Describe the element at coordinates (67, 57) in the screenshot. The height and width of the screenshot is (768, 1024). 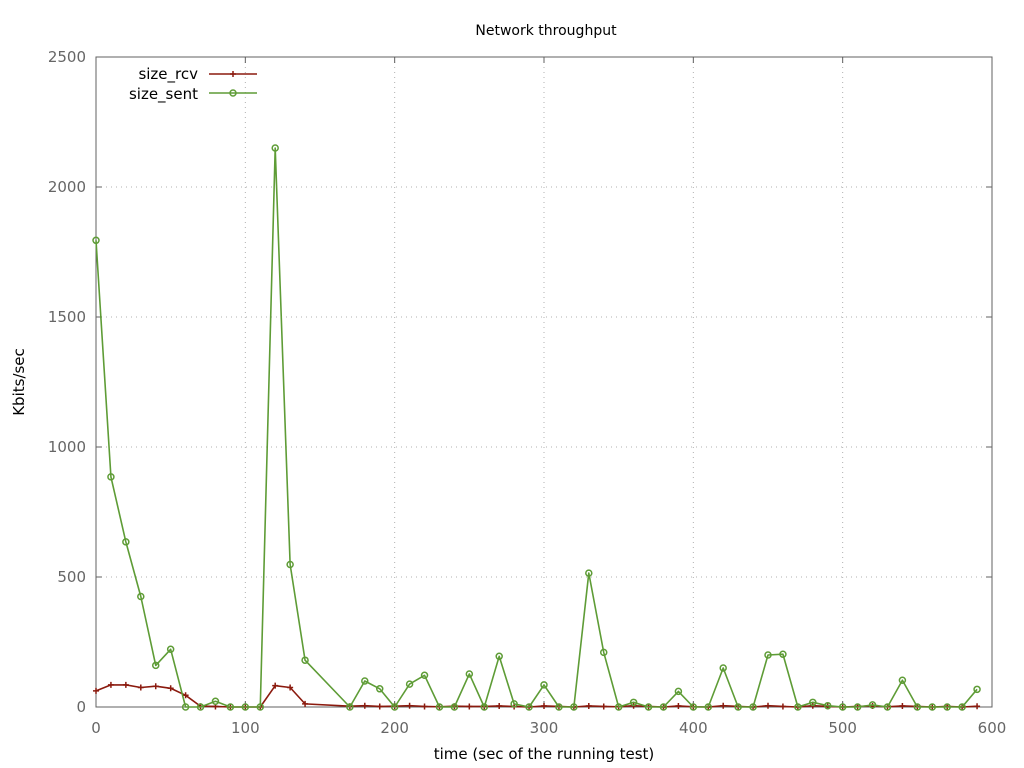
I see `y-tick-label: 2500` at that location.